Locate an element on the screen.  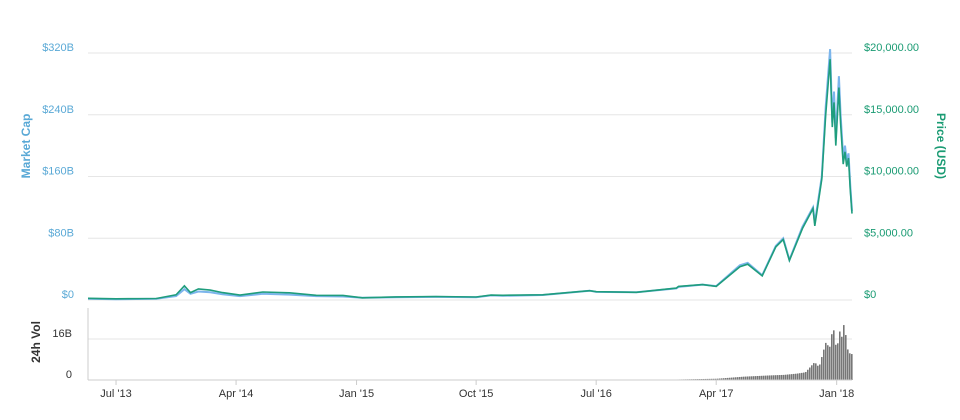
right-tick-label: $0 is located at coordinates (870, 295).